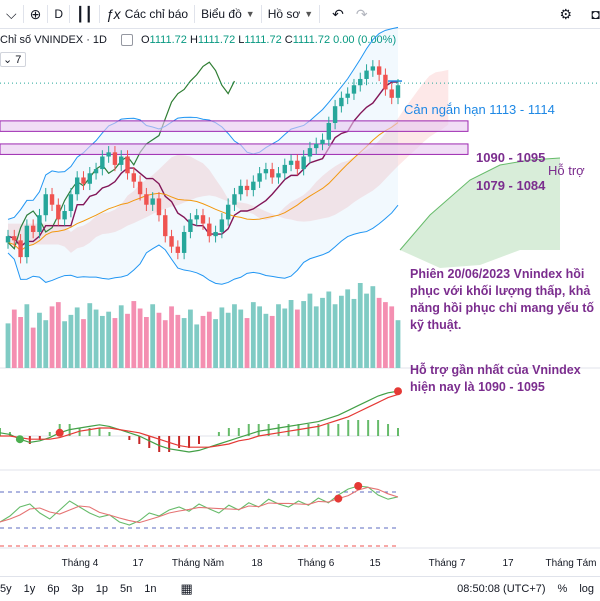  What do you see at coordinates (13, 59) in the screenshot?
I see `indicator-collapse-button: ⌄ 7` at bounding box center [13, 59].